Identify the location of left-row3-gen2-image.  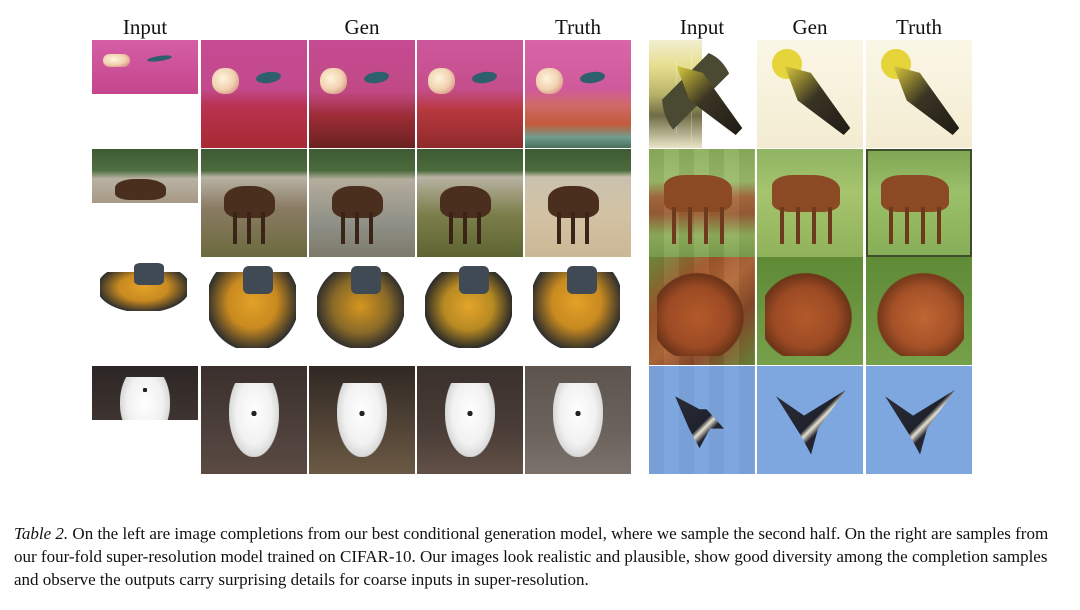
(362, 311).